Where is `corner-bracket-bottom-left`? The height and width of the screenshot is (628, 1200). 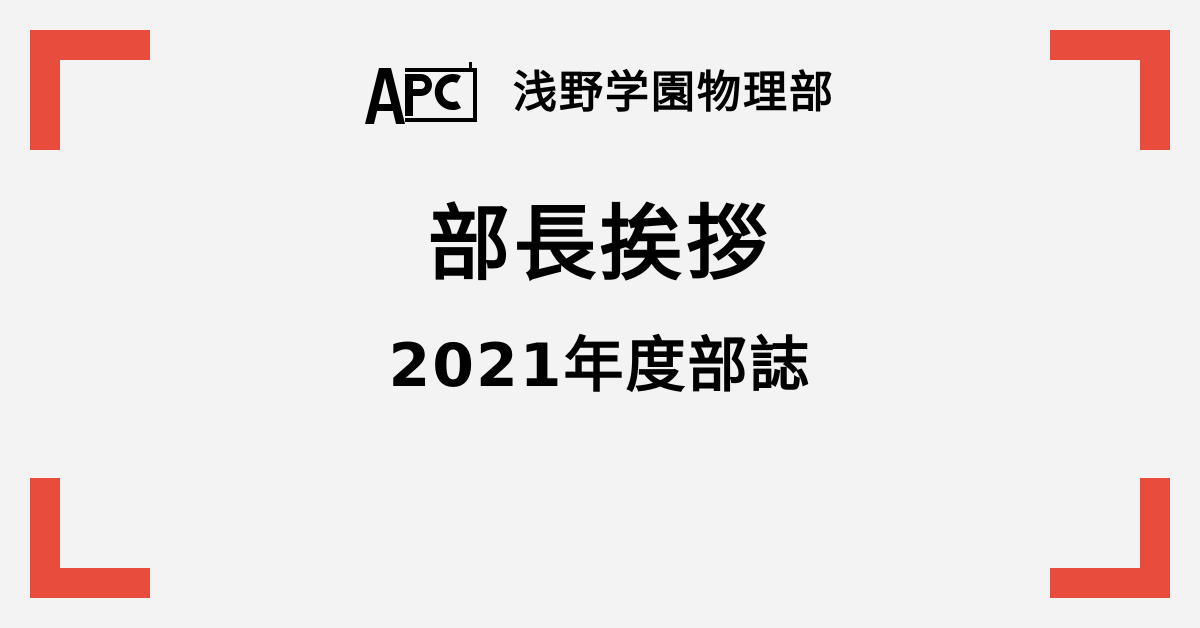
corner-bracket-bottom-left is located at coordinates (90, 538).